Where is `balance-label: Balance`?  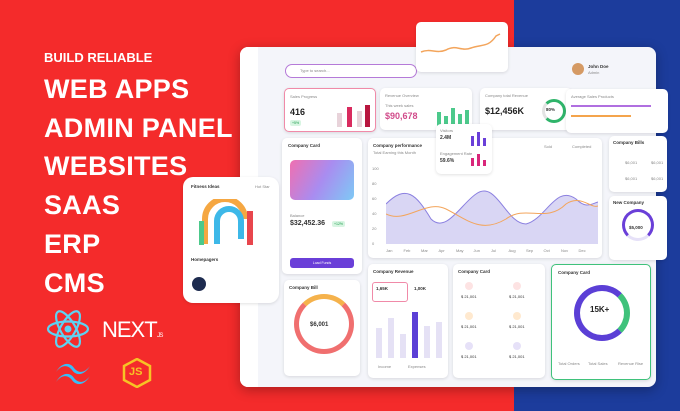 balance-label: Balance is located at coordinates (297, 215).